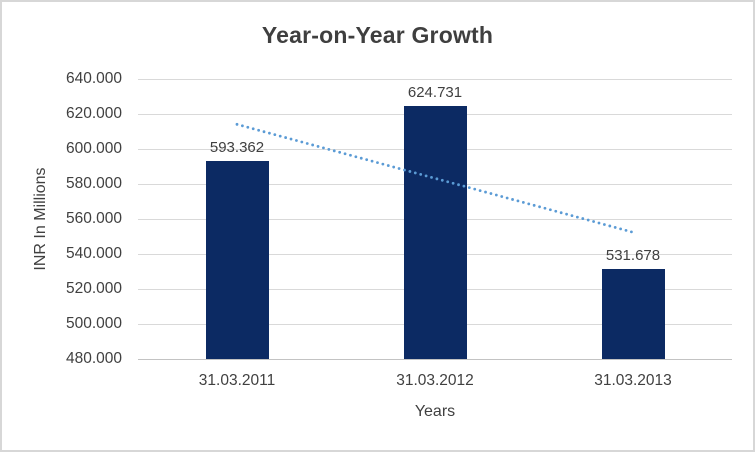 Image resolution: width=755 pixels, height=452 pixels. I want to click on bar-31.03.2011, so click(237, 260).